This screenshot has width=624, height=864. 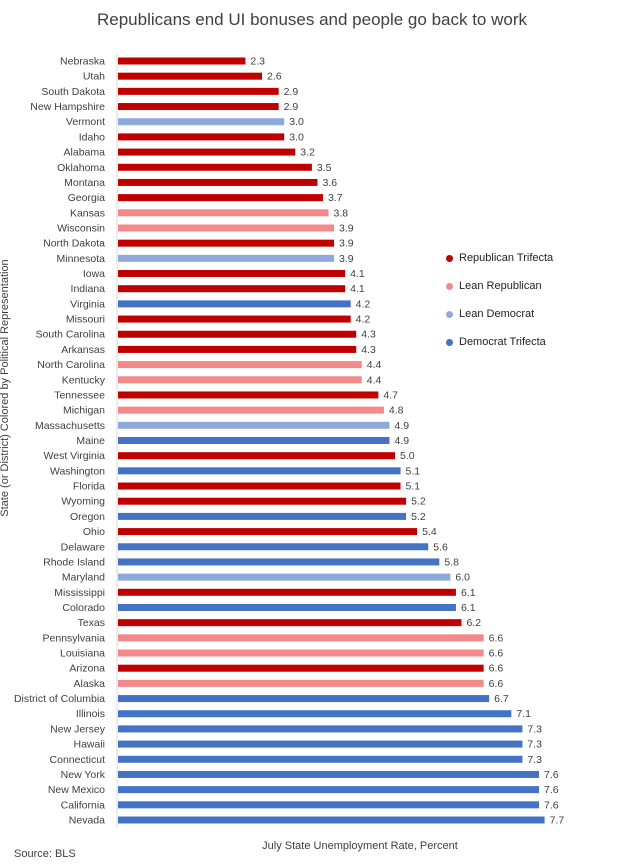 What do you see at coordinates (89, 745) in the screenshot?
I see `category-label: Hawaii` at bounding box center [89, 745].